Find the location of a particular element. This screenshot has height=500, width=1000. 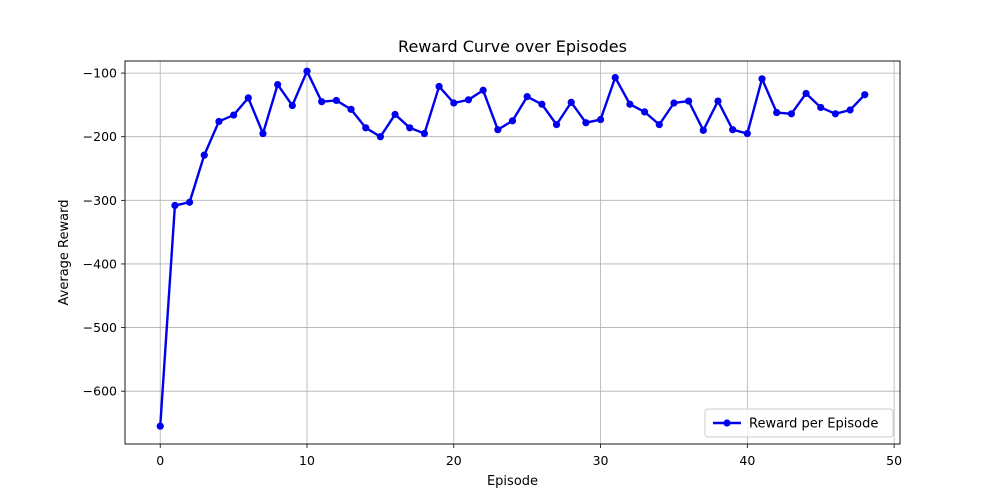

chart-title: Reward Curve over Episodes is located at coordinates (512, 46).